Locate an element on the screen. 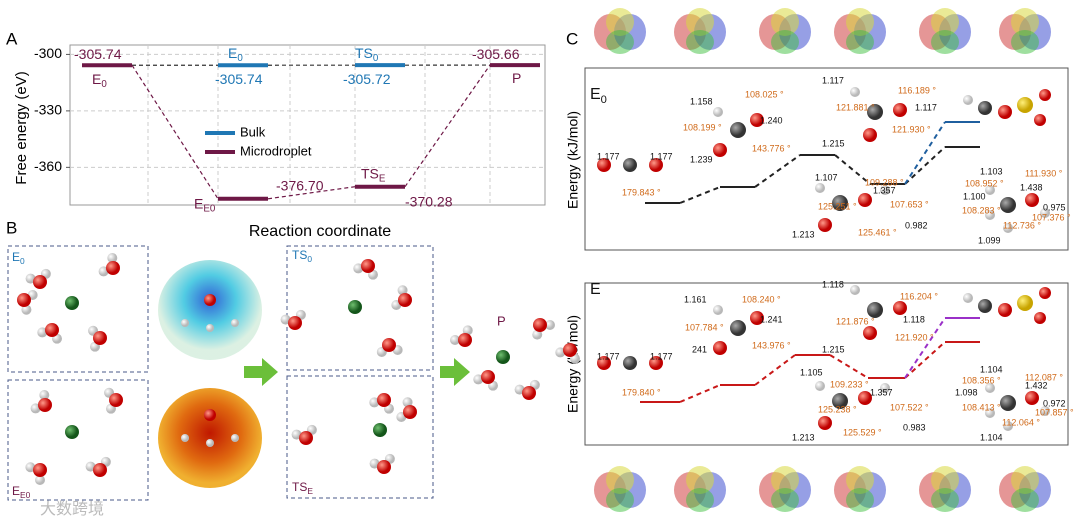  y-axis-label: Energy (kJ/mol) is located at coordinates (573, 160).